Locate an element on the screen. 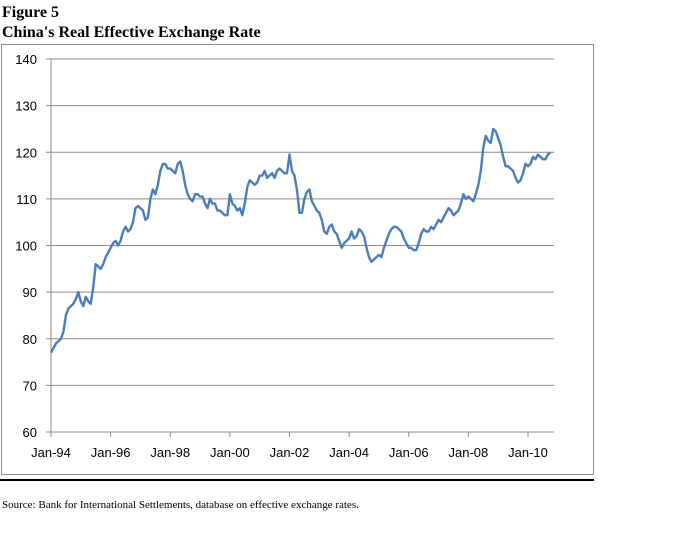 The width and height of the screenshot is (685, 554). x-tick-label: Jan-94 is located at coordinates (51, 452).